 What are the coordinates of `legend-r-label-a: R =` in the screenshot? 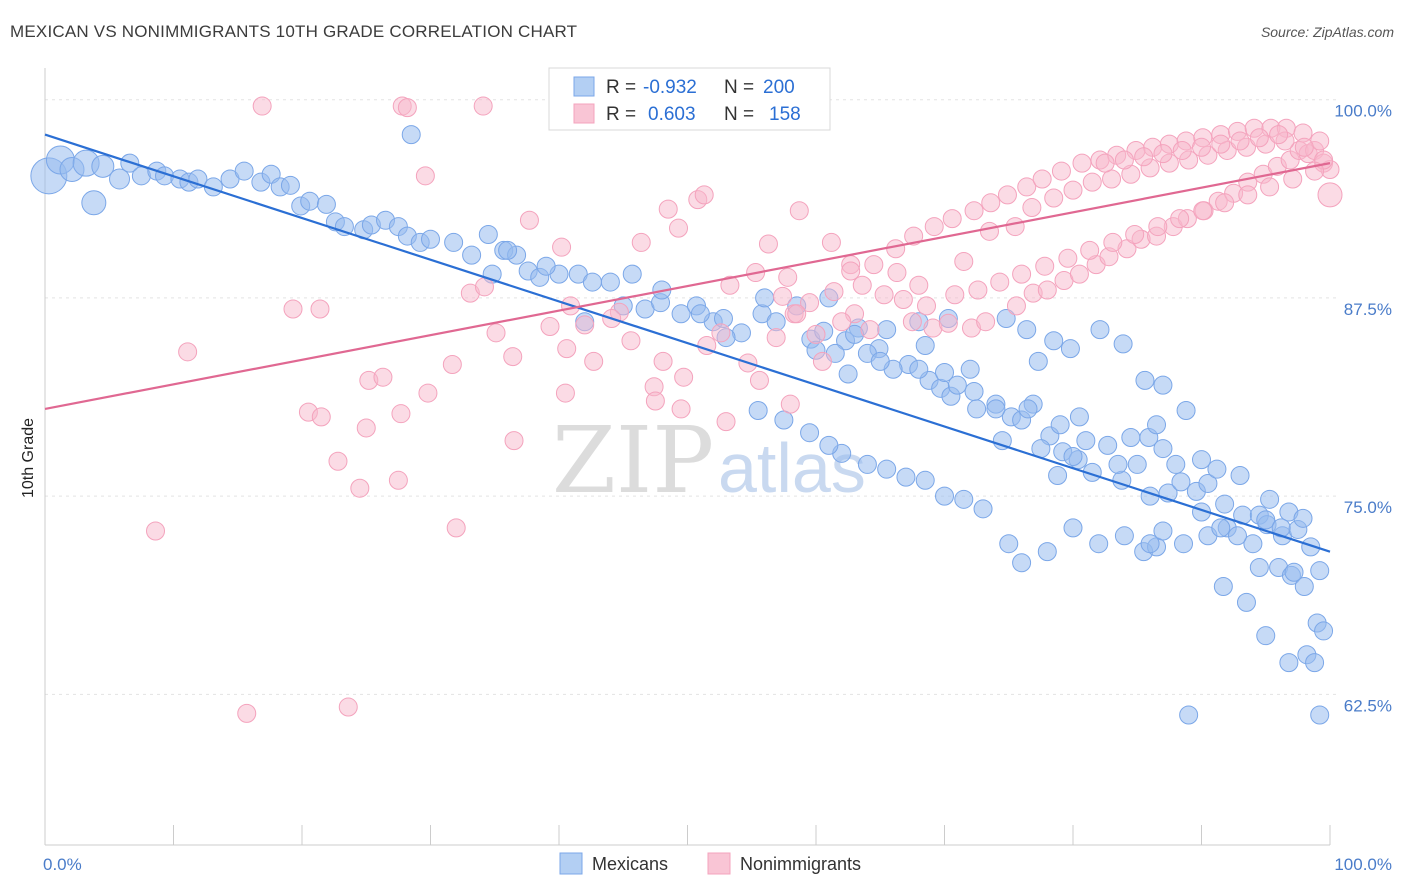 It's located at (621, 87).